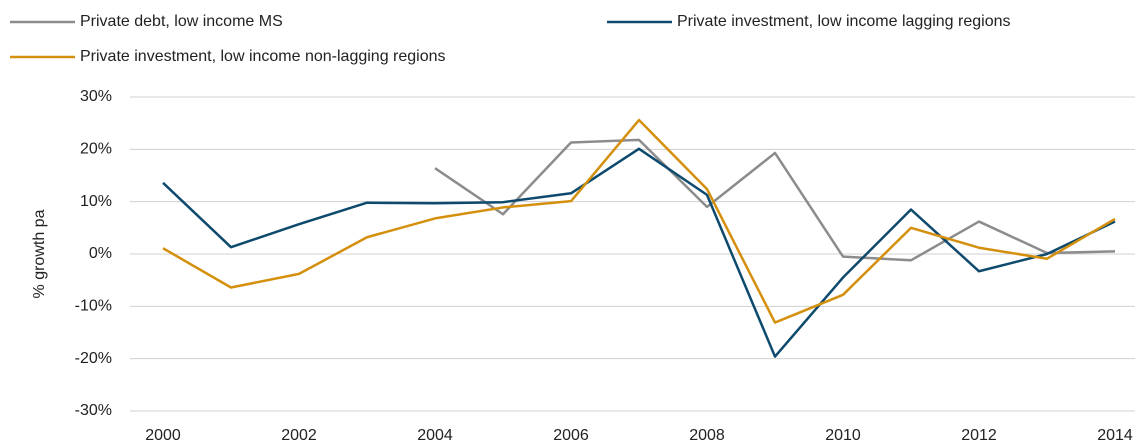 This screenshot has height=446, width=1138. Describe the element at coordinates (93, 410) in the screenshot. I see `y-tick-label: -30%` at that location.